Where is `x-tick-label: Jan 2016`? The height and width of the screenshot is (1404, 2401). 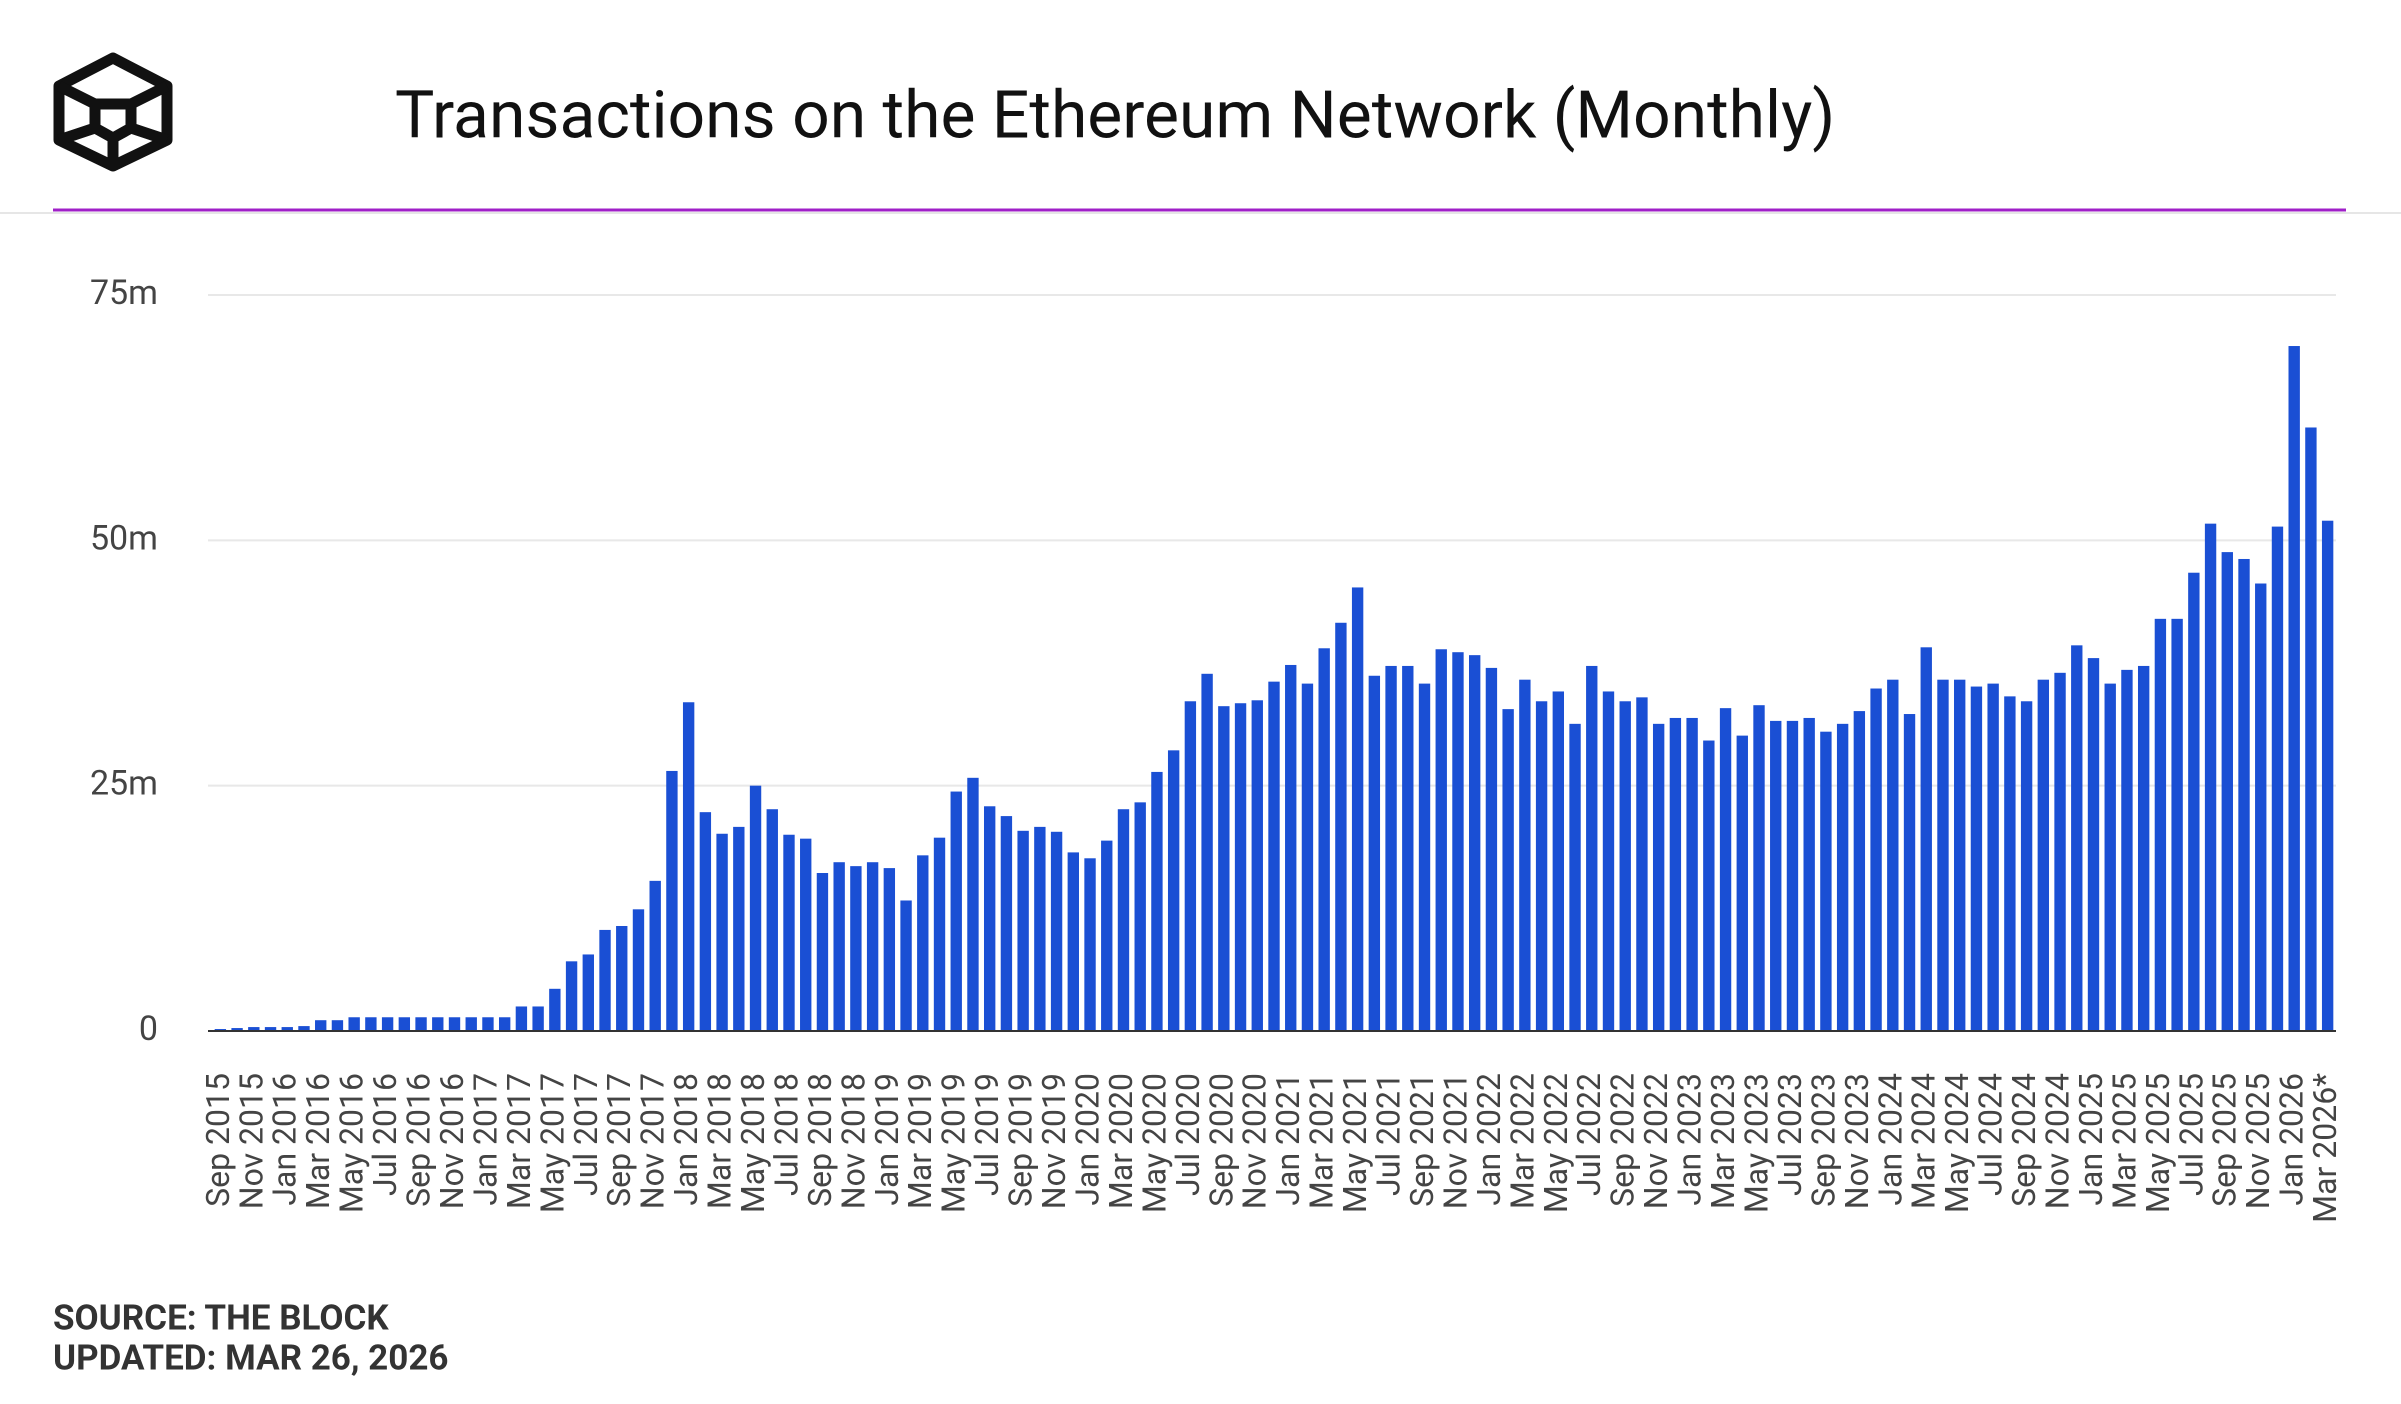 x-tick-label: Jan 2016 is located at coordinates (285, 1139).